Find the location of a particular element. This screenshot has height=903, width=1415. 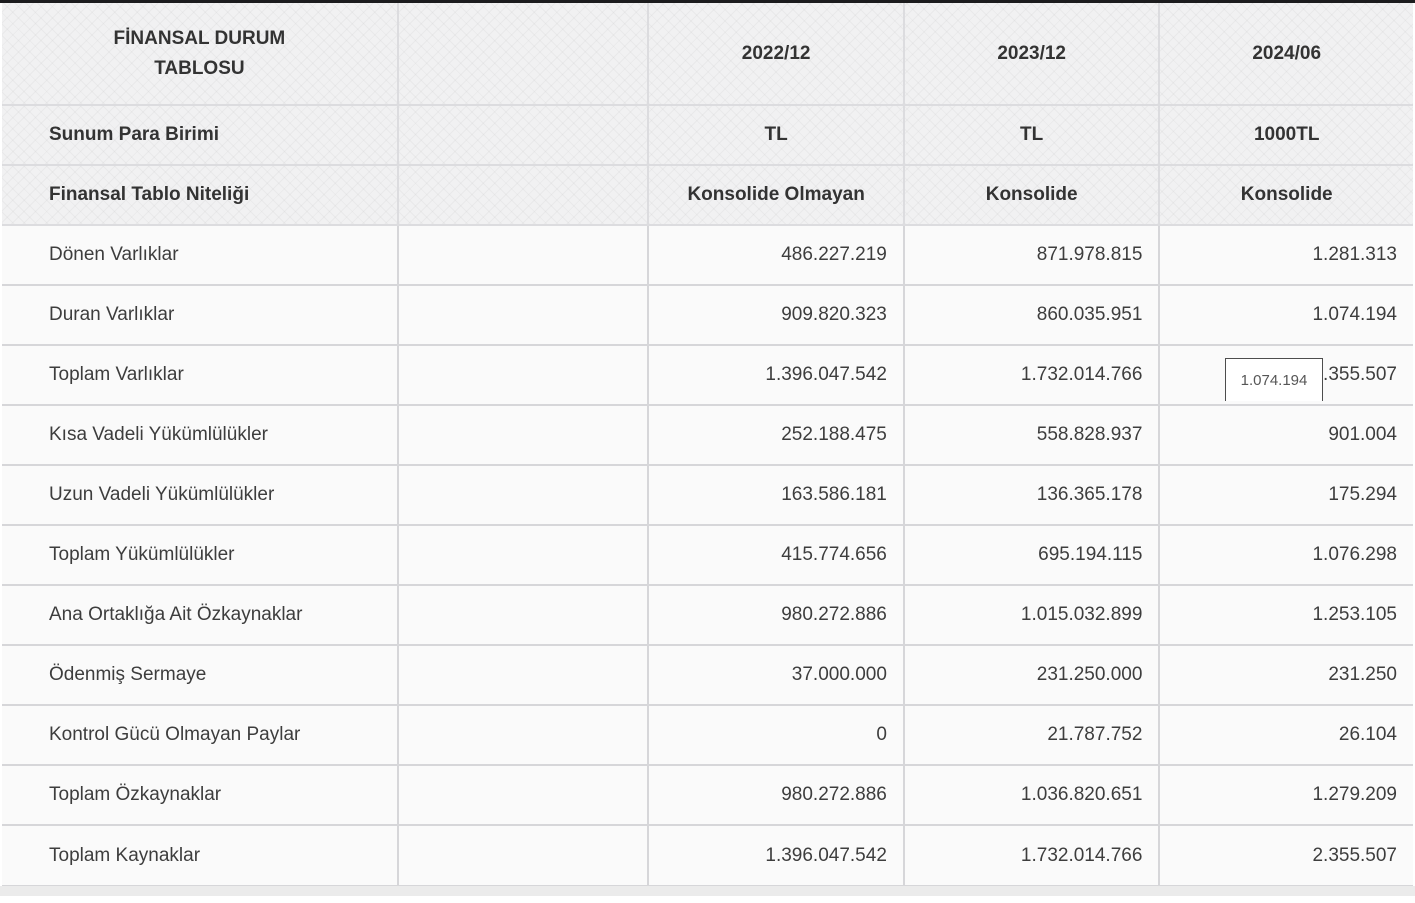

table-title: FİNANSAL DURUM TABLOSU is located at coordinates (199, 53).